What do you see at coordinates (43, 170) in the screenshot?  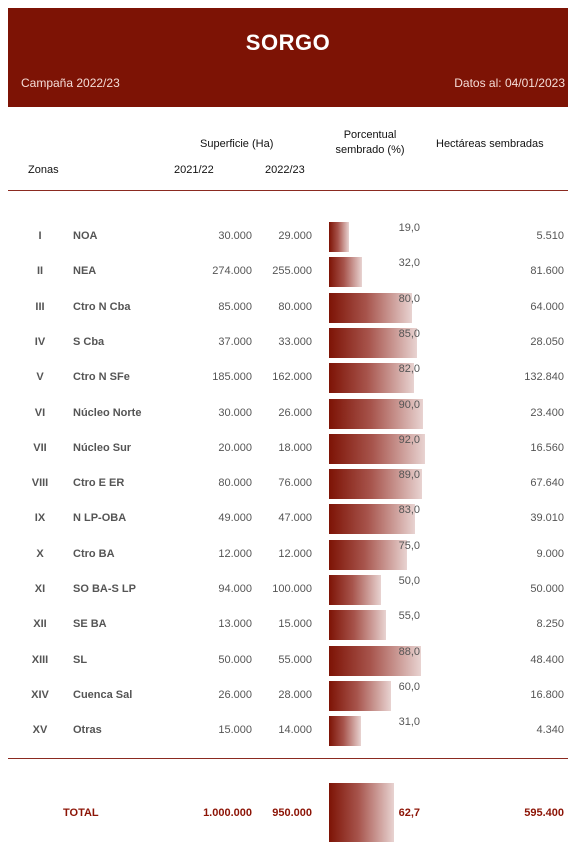 I see `column-header-zonas: Zonas` at bounding box center [43, 170].